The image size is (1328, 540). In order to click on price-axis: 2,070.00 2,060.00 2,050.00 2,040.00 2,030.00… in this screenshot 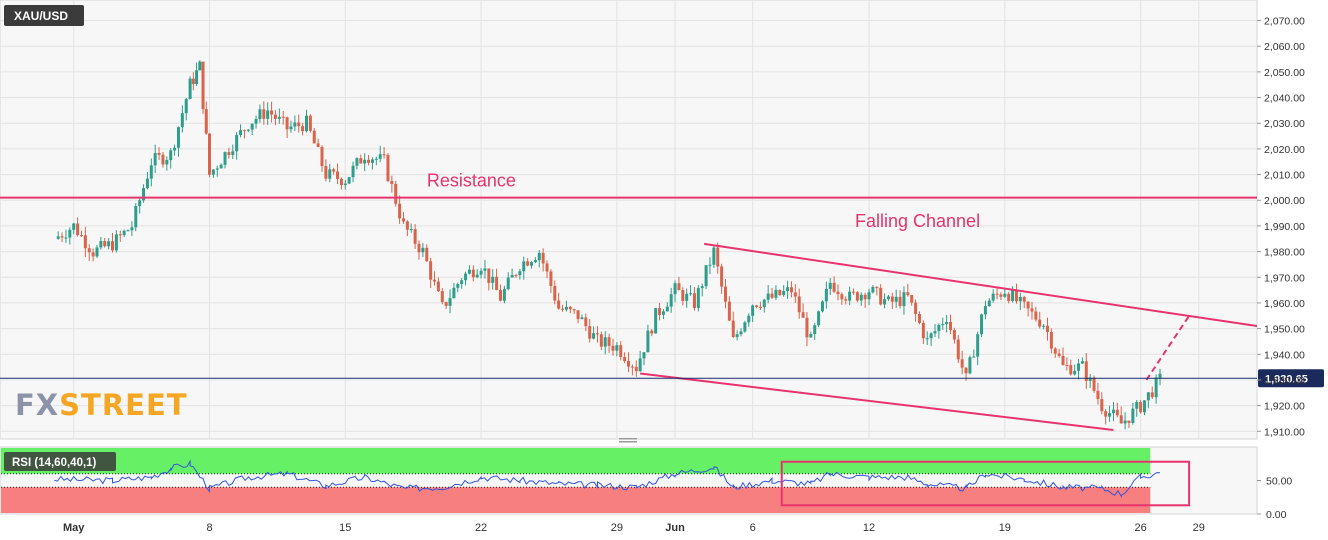, I will do `click(1281, 227)`.